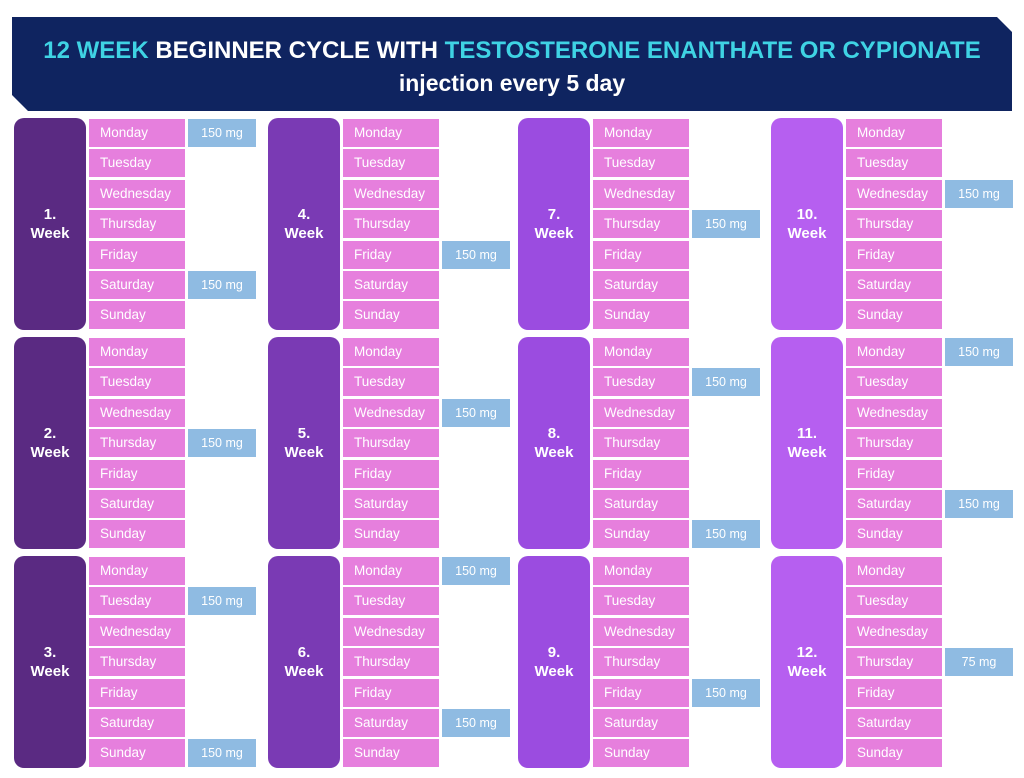 The height and width of the screenshot is (778, 1024). Describe the element at coordinates (476, 413) in the screenshot. I see `dose-cell-week5-wednesday: 150 mg` at that location.